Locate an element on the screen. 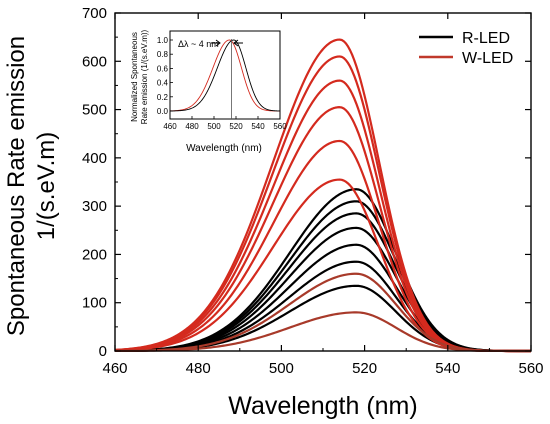 The height and width of the screenshot is (424, 550). x-tick-label: 520 is located at coordinates (364, 368).